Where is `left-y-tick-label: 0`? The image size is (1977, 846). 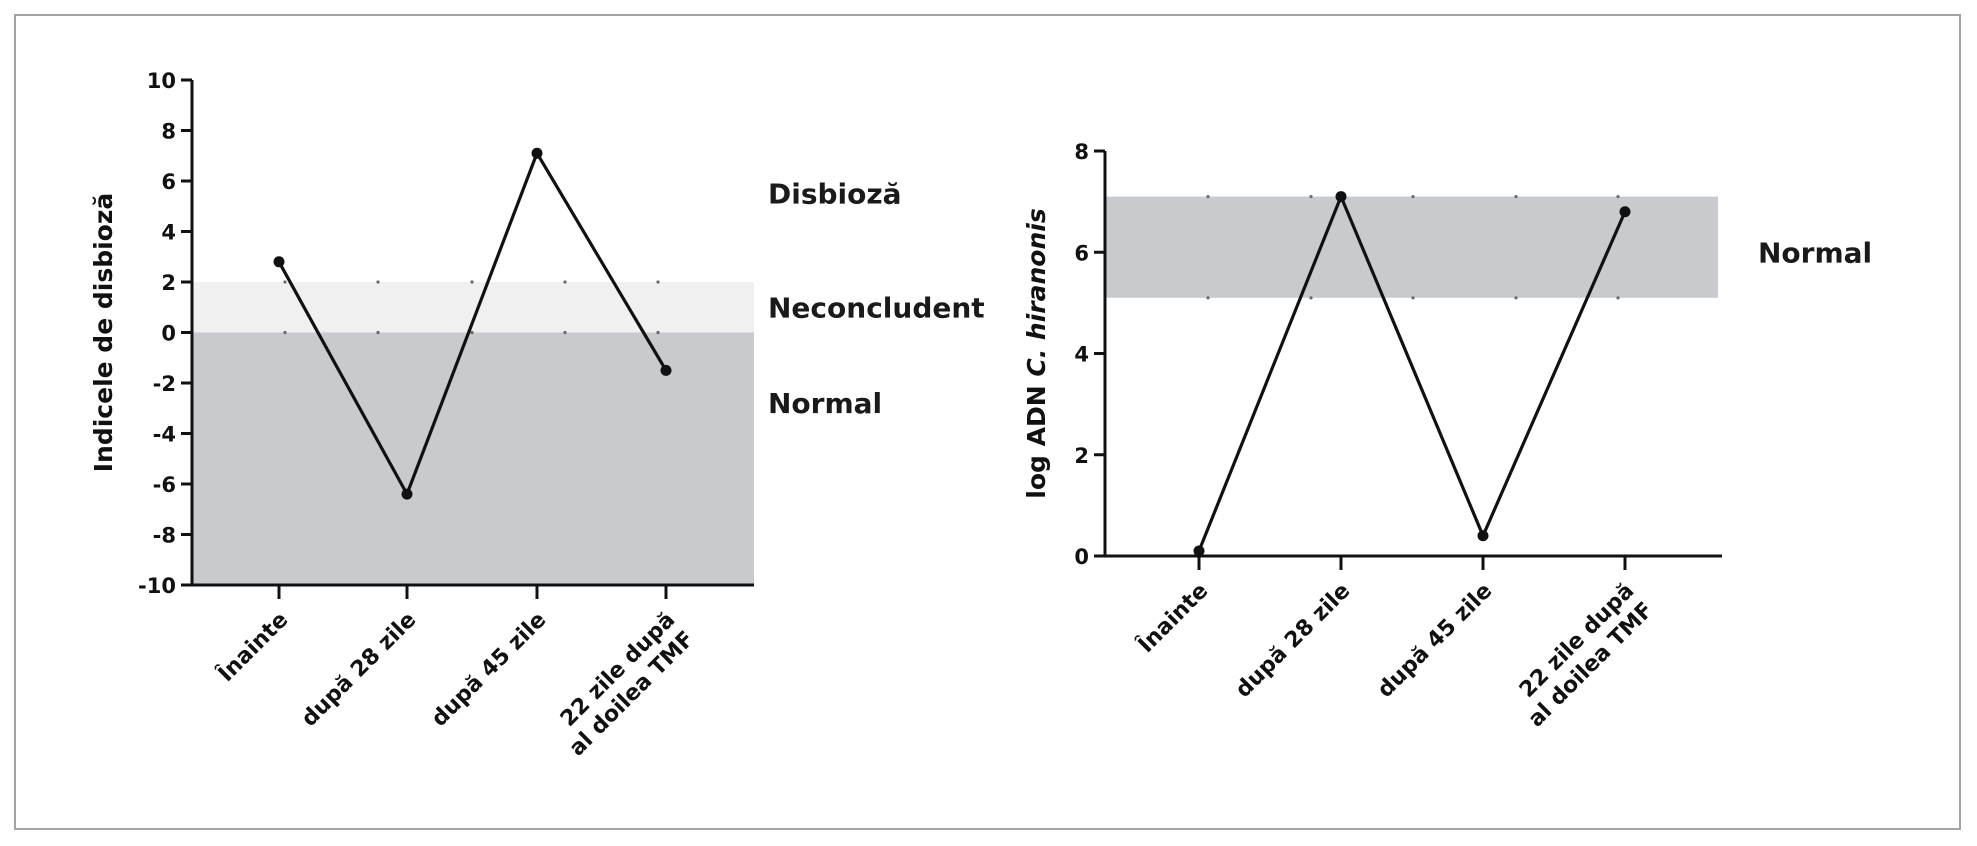
left-y-tick-label: 0 is located at coordinates (168, 334).